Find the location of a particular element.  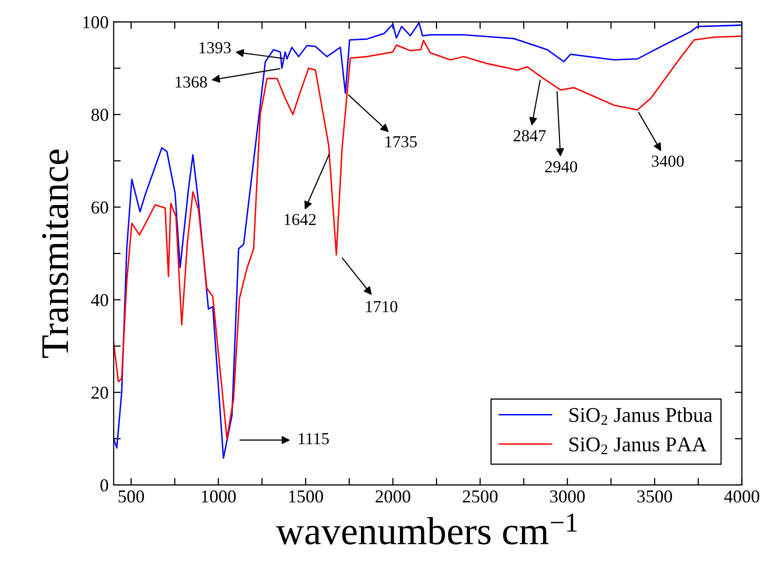

x-tick-label: 500 is located at coordinates (131, 496).